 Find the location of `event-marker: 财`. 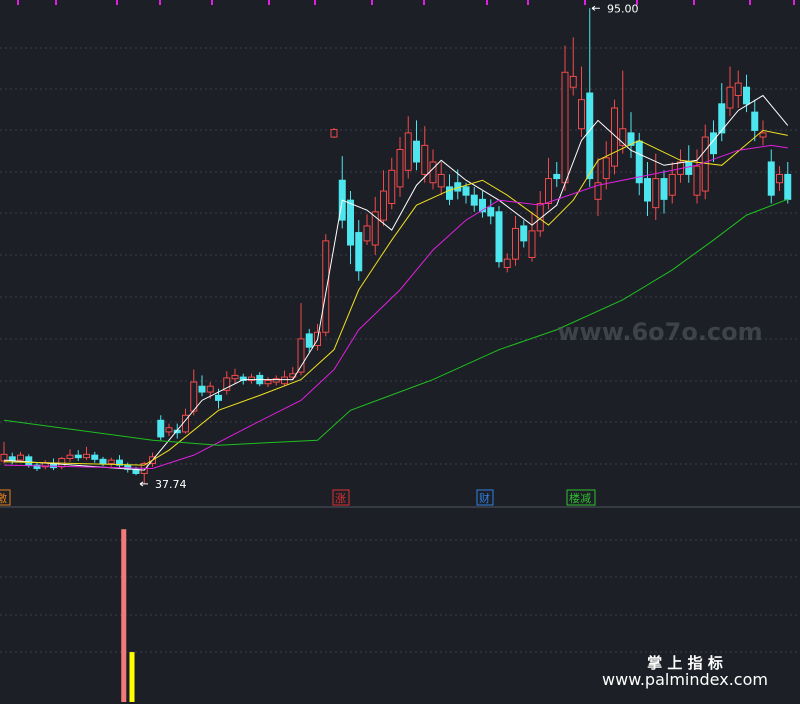

event-marker: 财 is located at coordinates (484, 498).